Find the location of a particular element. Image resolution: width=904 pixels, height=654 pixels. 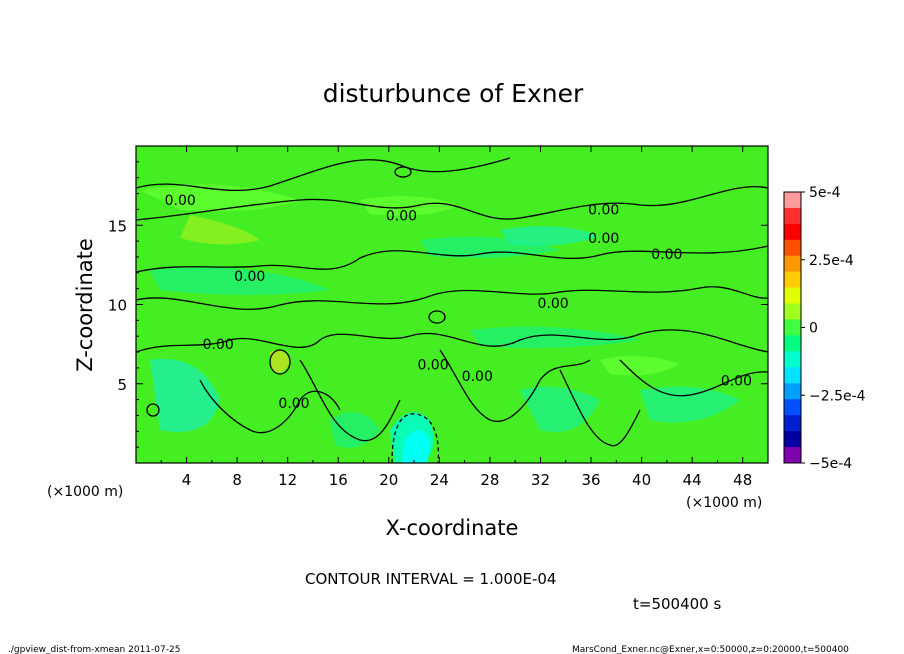

x-tick-label: 20 is located at coordinates (388, 480).